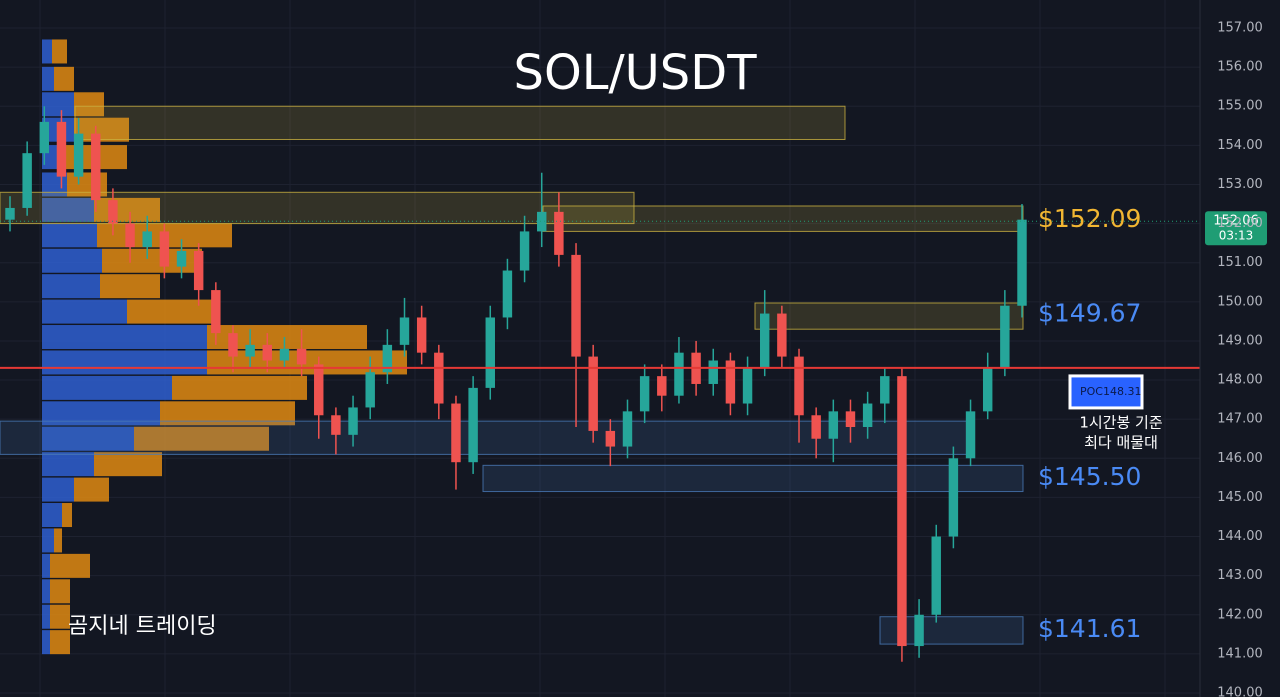  I want to click on poc-note: 1시간봉 기준, so click(1121, 422).